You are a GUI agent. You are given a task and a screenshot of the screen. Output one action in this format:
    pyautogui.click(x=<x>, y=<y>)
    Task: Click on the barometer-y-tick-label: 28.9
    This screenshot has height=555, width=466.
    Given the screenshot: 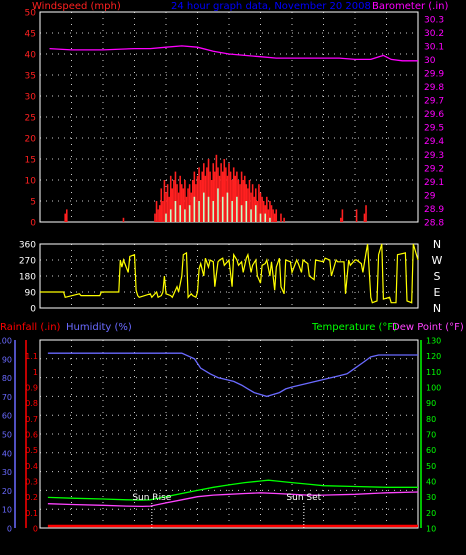 What is the action you would take?
    pyautogui.click(x=434, y=210)
    